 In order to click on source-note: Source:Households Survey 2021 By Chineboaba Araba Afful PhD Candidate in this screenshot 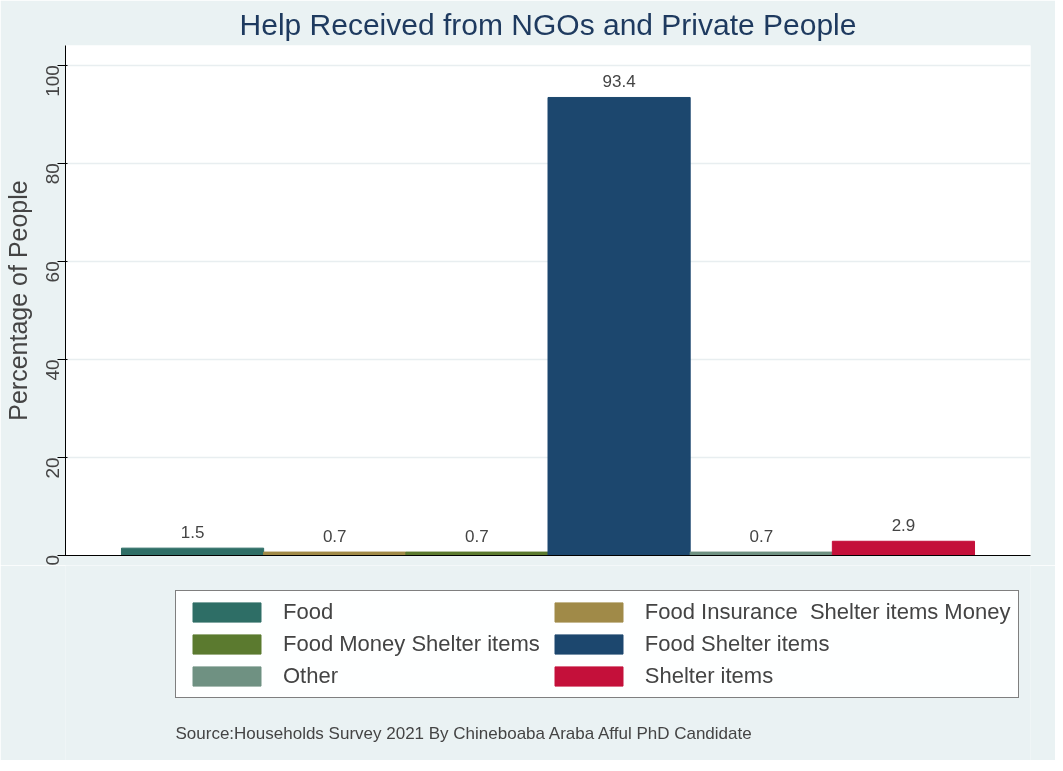, I will do `click(463, 733)`.